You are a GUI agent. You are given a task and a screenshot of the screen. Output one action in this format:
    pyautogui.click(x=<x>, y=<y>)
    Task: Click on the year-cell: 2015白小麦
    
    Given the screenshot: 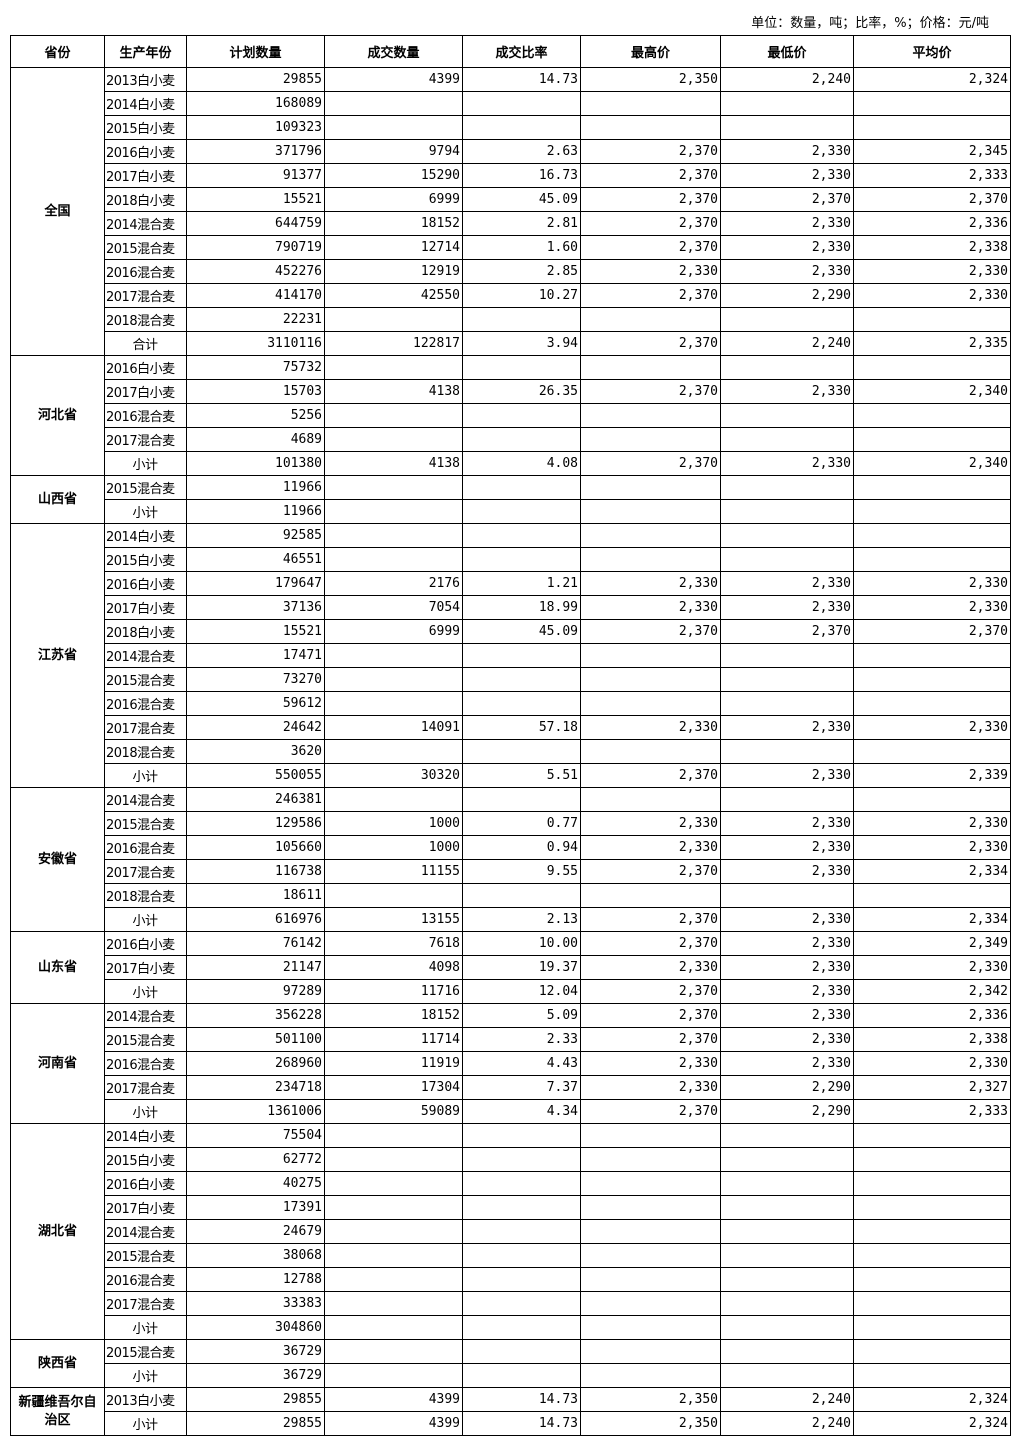 What is the action you would take?
    pyautogui.click(x=145, y=1159)
    